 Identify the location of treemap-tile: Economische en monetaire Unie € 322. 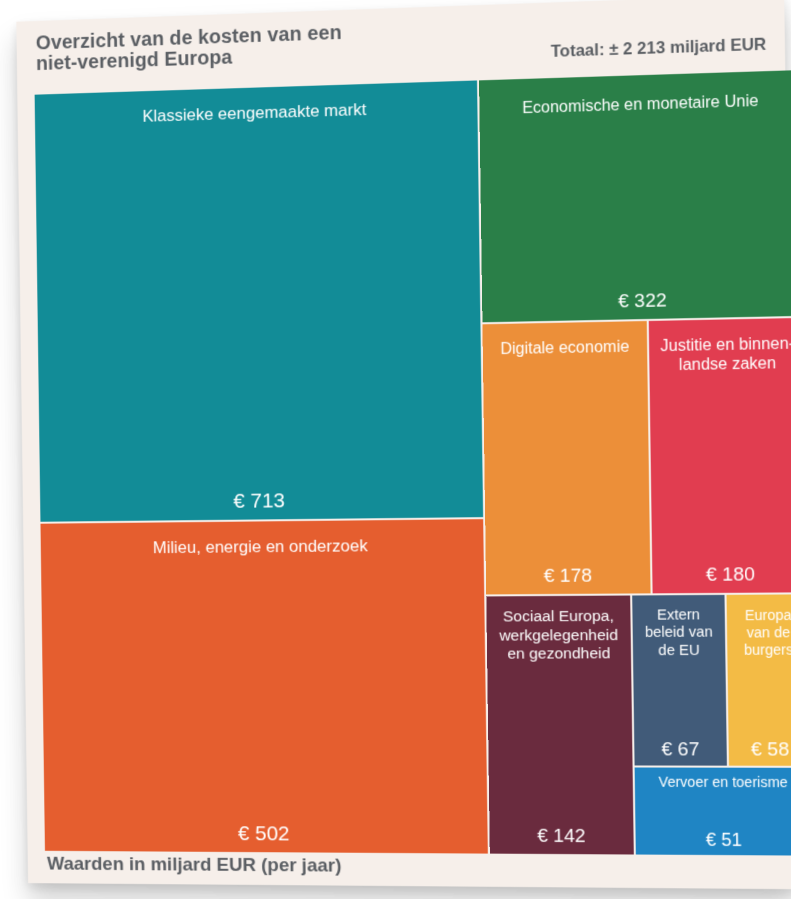
(635, 197).